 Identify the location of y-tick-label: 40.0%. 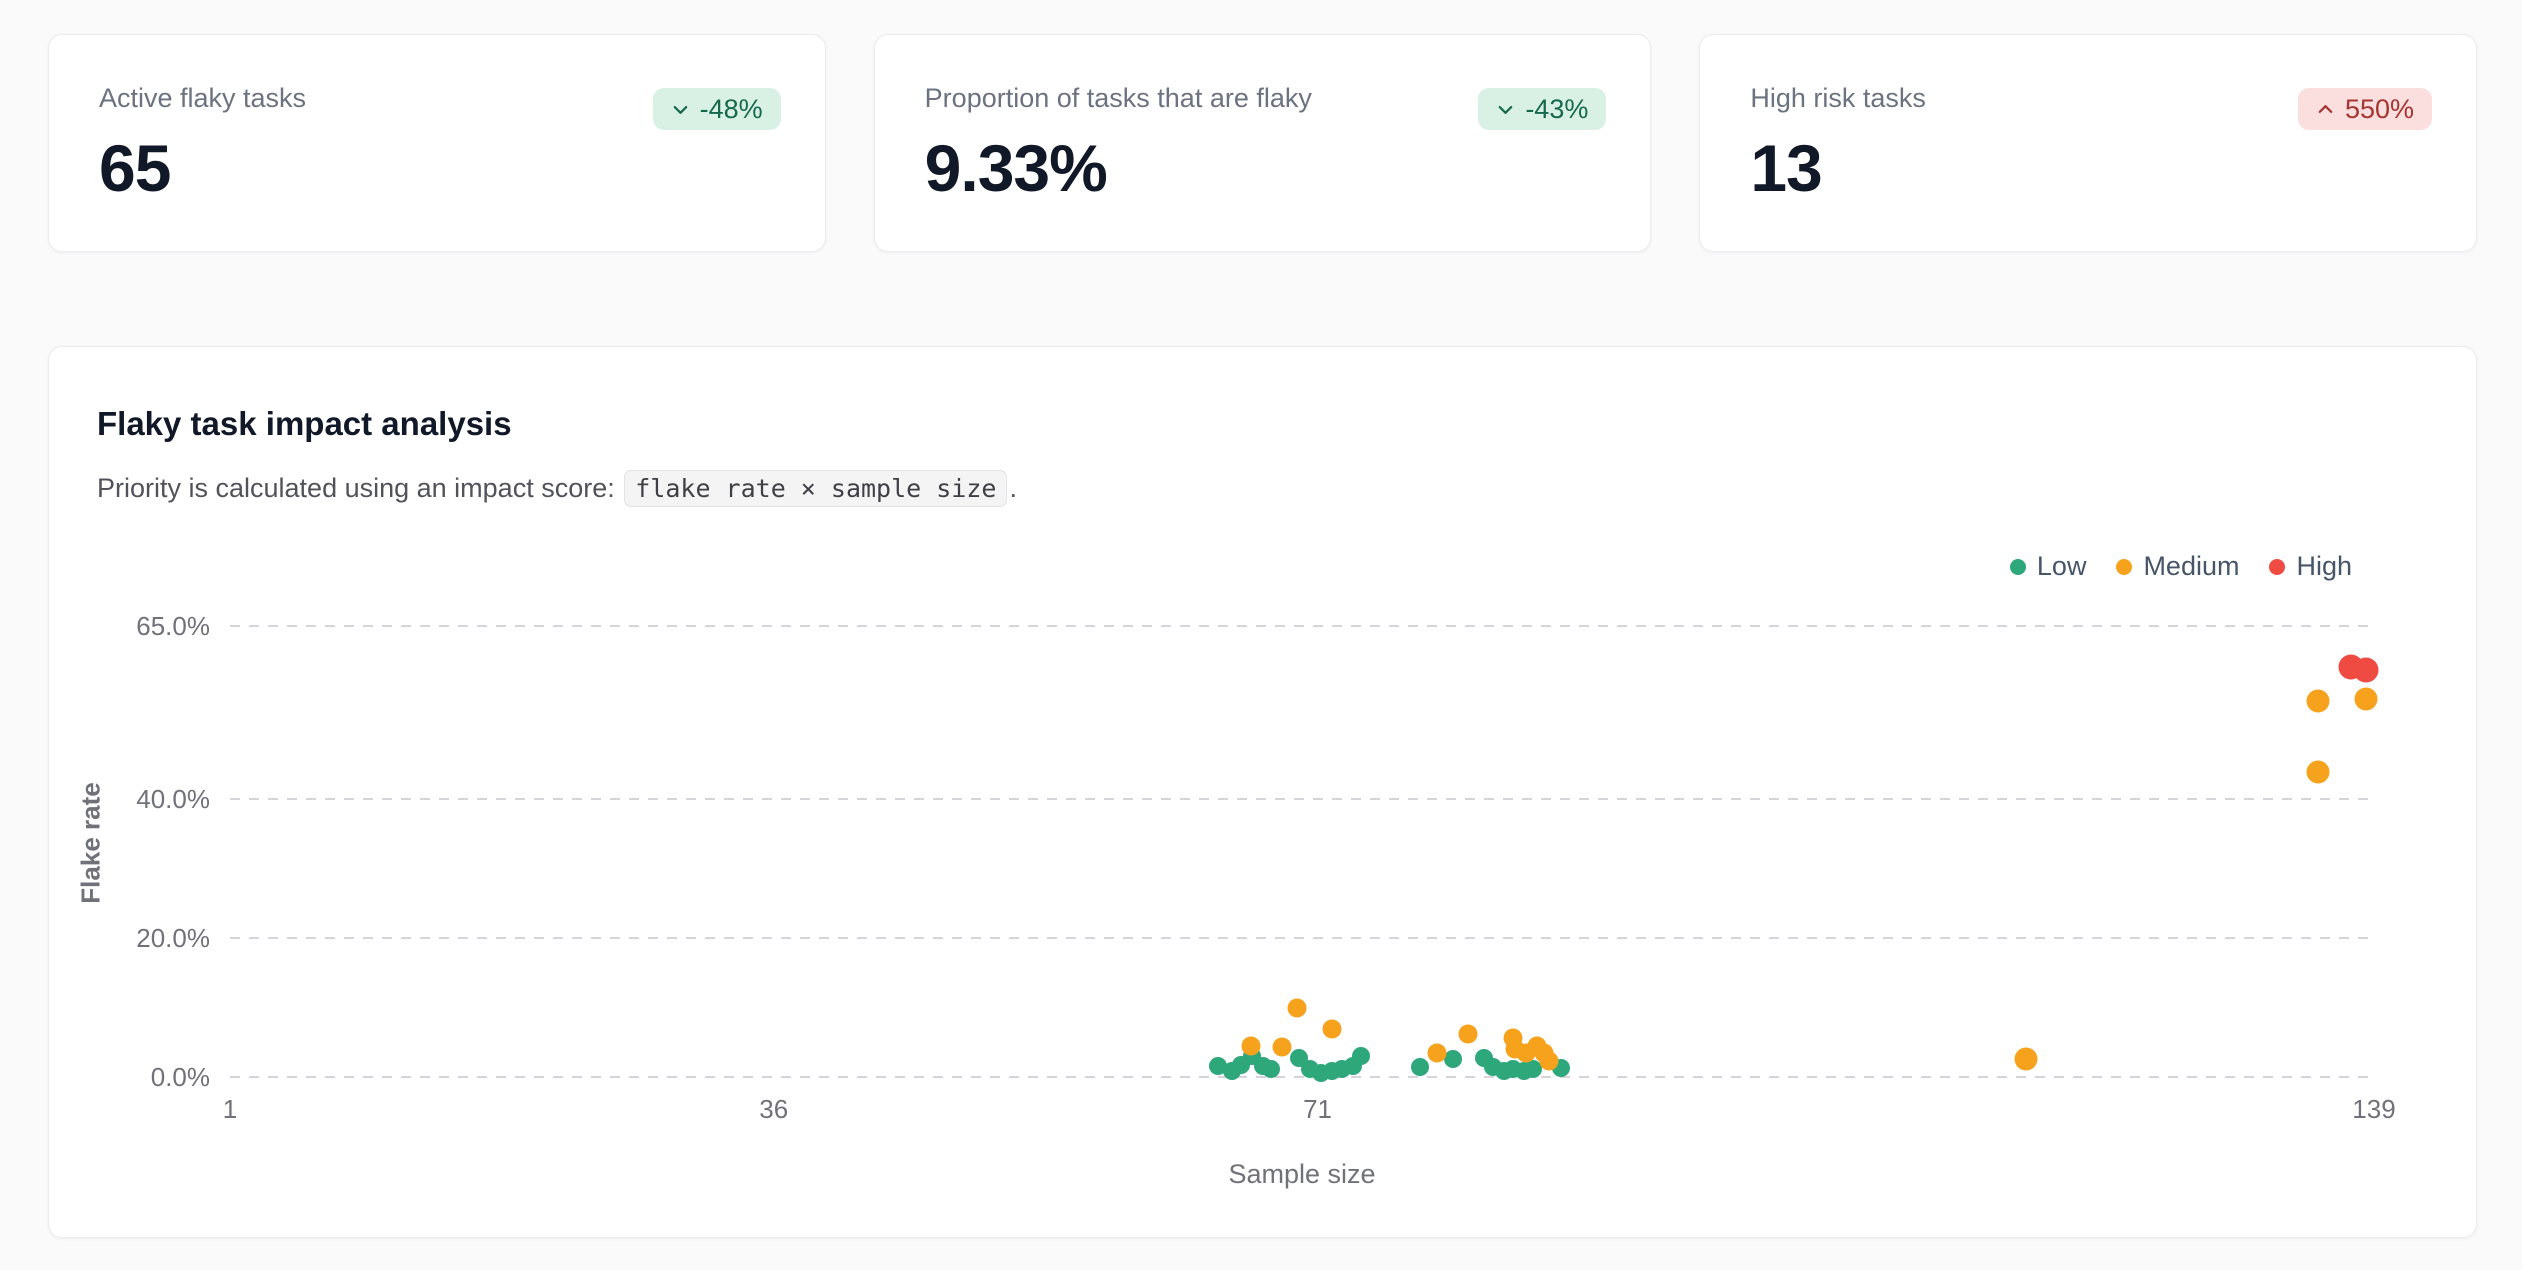
(173, 799).